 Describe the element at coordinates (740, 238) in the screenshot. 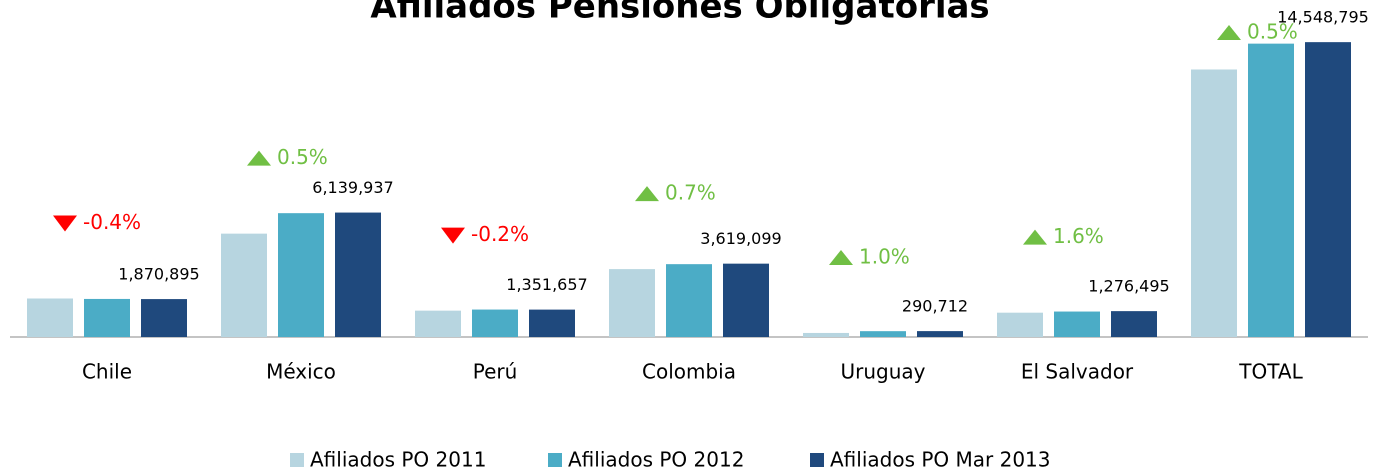

I see `data-label: 3,619,099` at that location.